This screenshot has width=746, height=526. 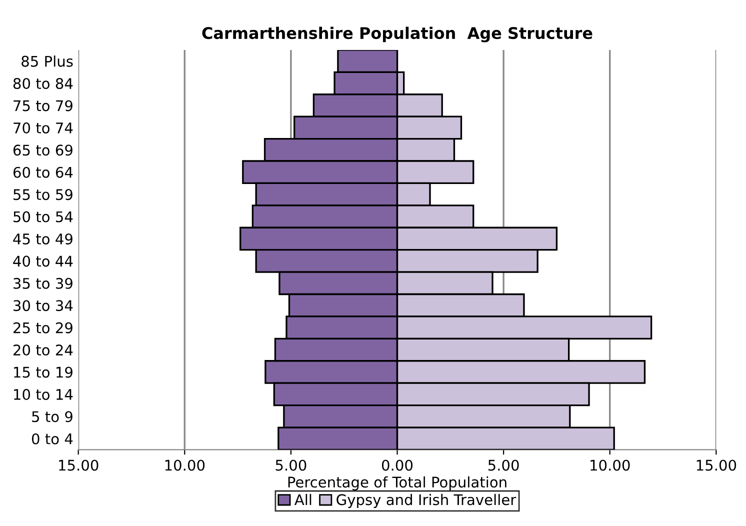 What do you see at coordinates (43, 194) in the screenshot?
I see `y-tick-label: 55 to 59` at bounding box center [43, 194].